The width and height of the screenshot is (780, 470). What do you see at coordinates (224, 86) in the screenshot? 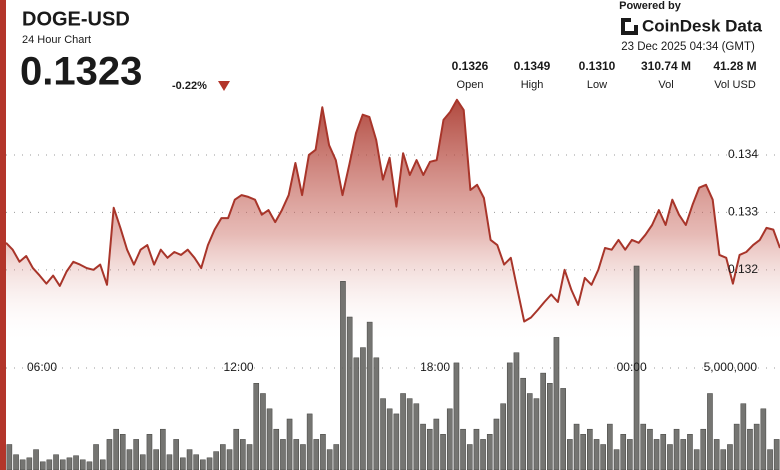
I see `down-arrow` at bounding box center [224, 86].